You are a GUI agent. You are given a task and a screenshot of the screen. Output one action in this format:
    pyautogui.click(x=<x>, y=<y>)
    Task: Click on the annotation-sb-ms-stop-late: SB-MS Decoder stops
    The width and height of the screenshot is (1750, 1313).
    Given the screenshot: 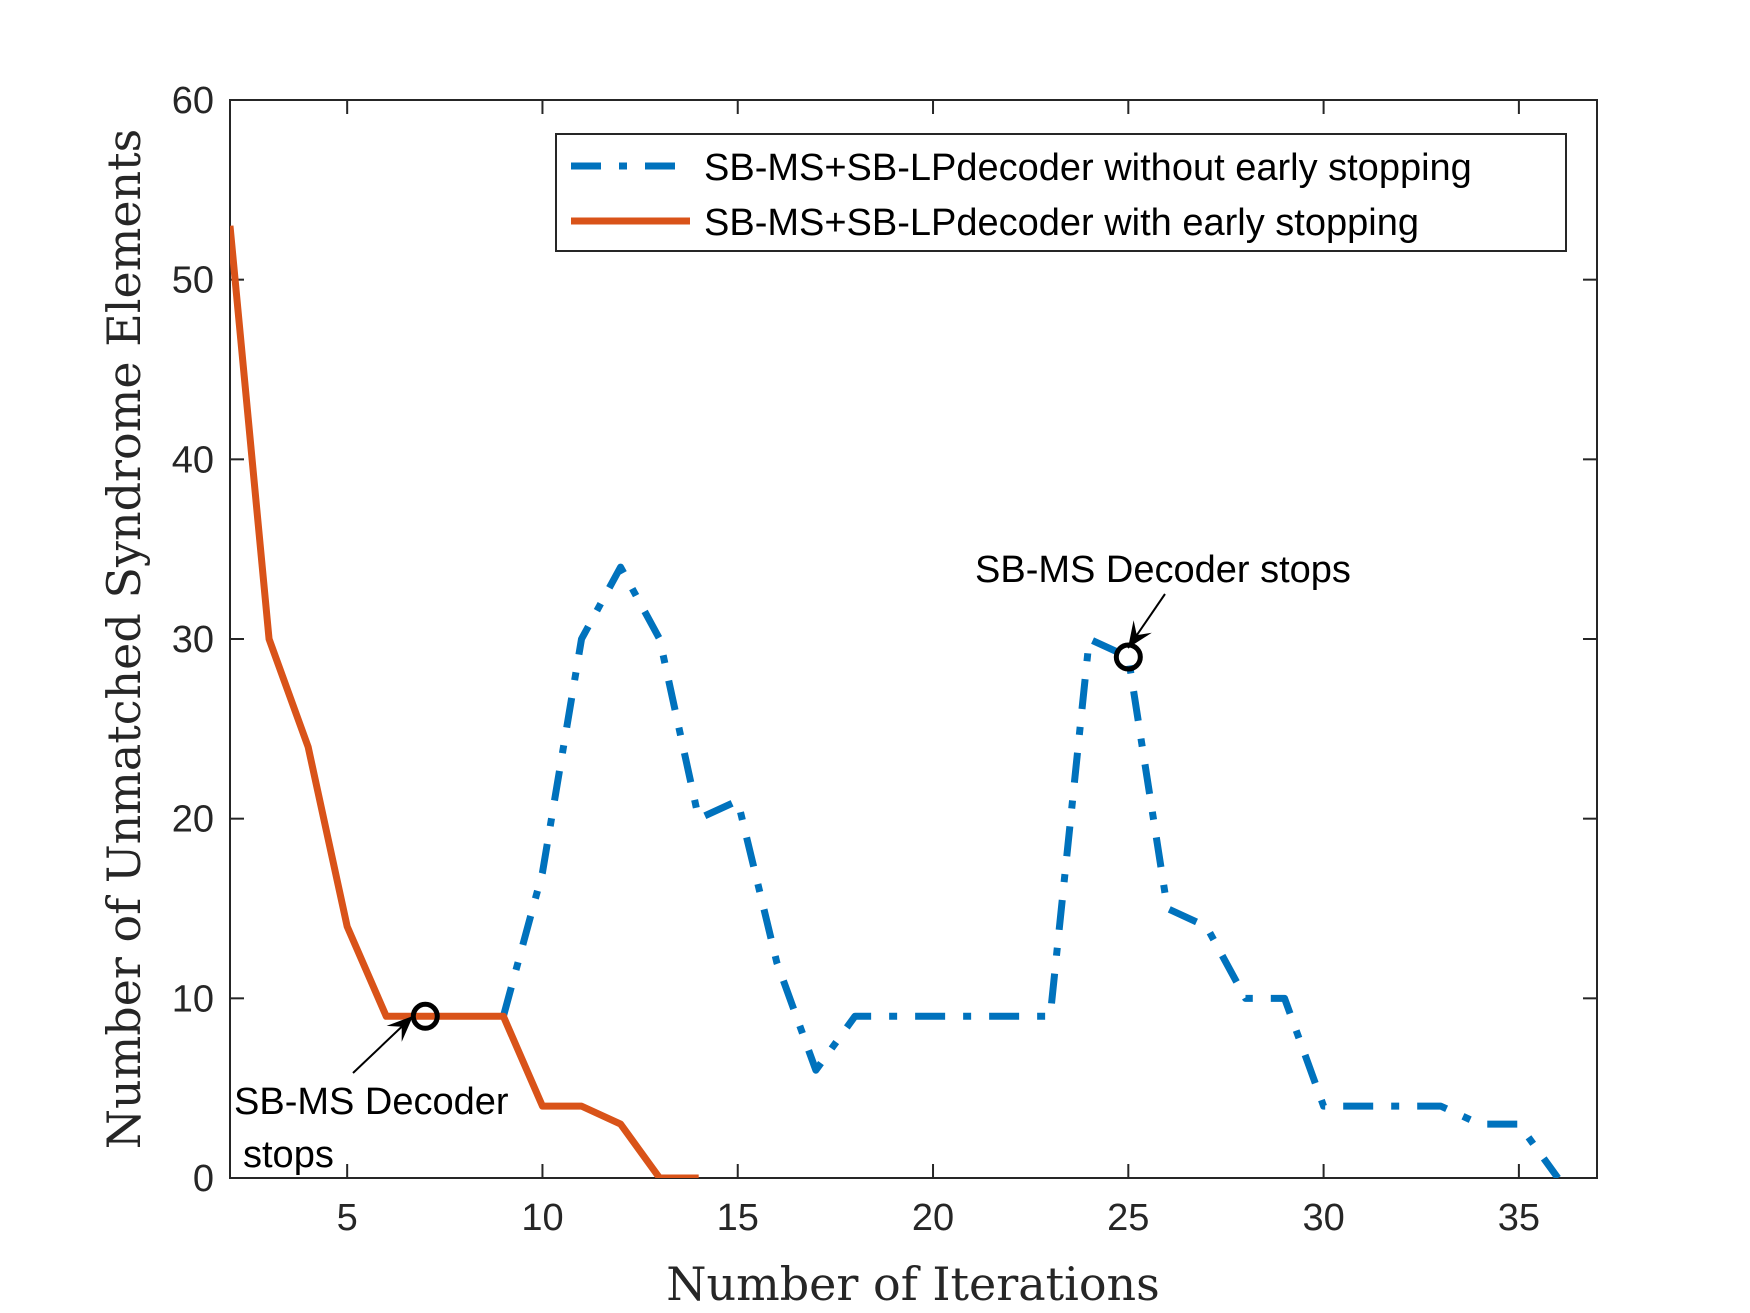 What is the action you would take?
    pyautogui.click(x=1163, y=610)
    